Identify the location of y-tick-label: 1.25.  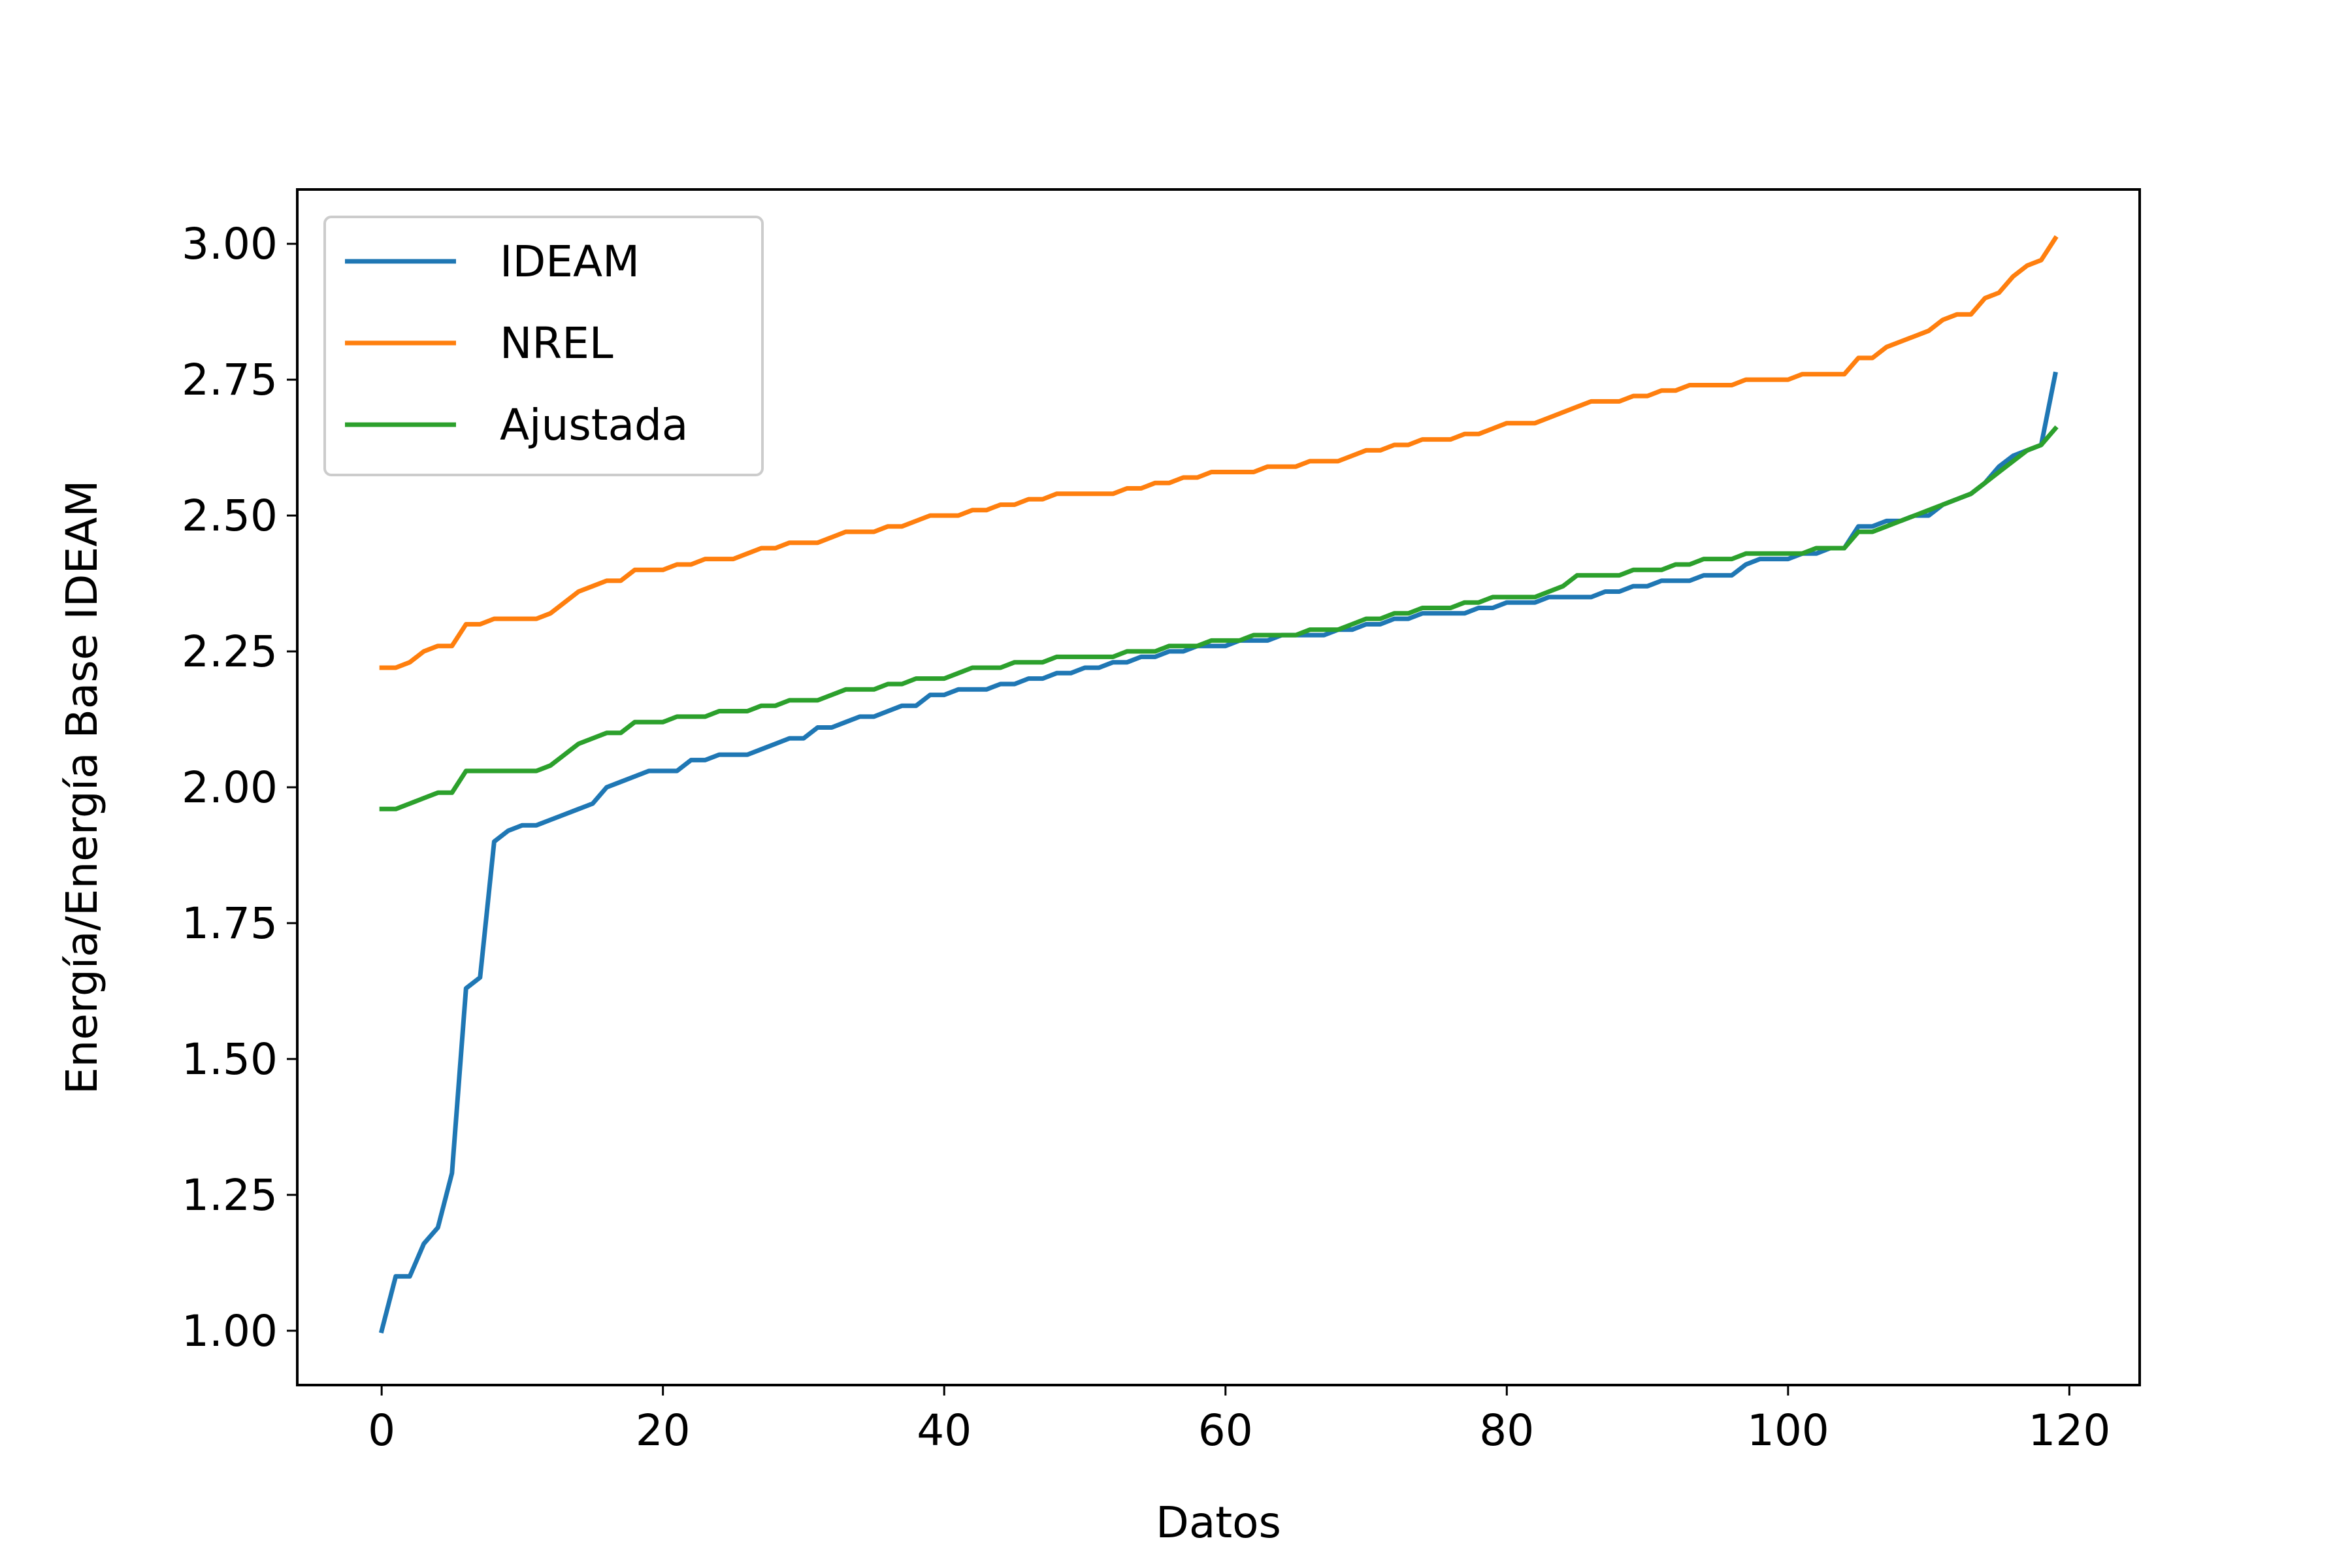
(230, 1195).